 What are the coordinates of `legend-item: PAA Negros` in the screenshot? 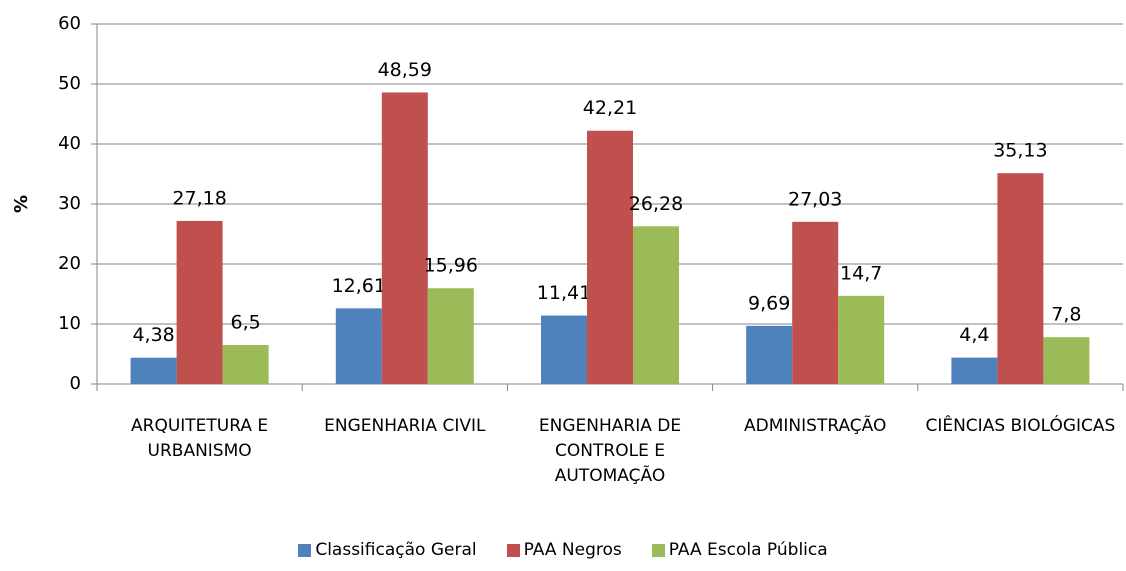 It's located at (564, 550).